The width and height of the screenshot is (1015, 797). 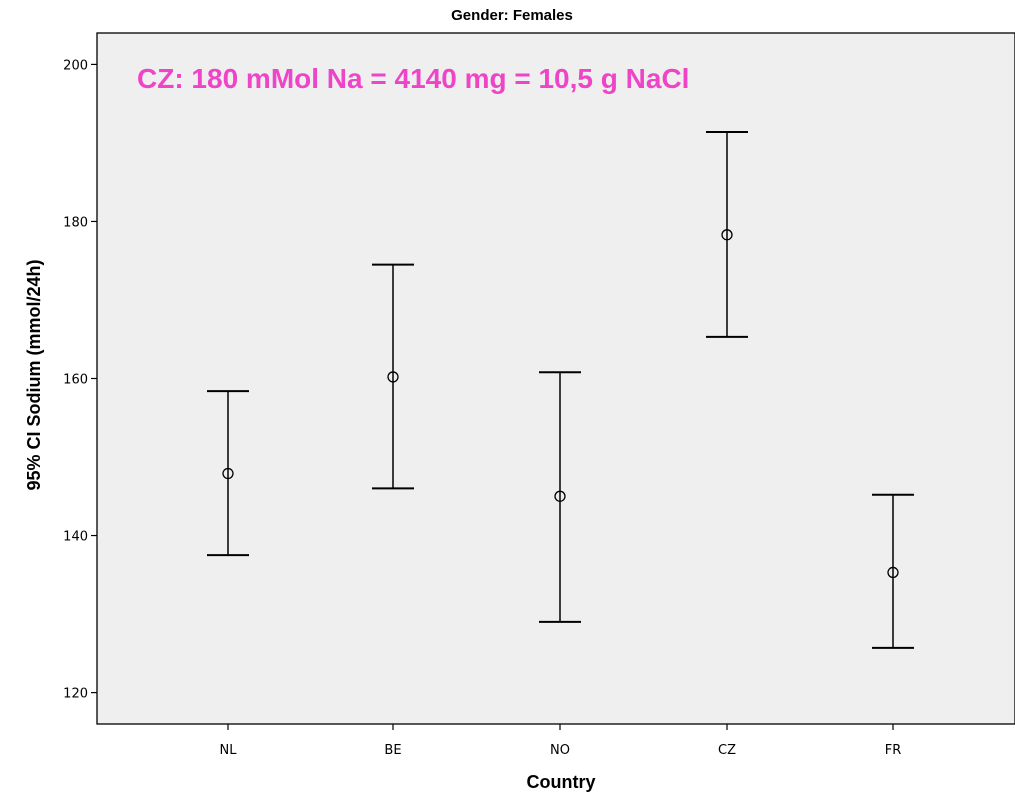 I want to click on y-tick-label: 160, so click(x=75, y=380).